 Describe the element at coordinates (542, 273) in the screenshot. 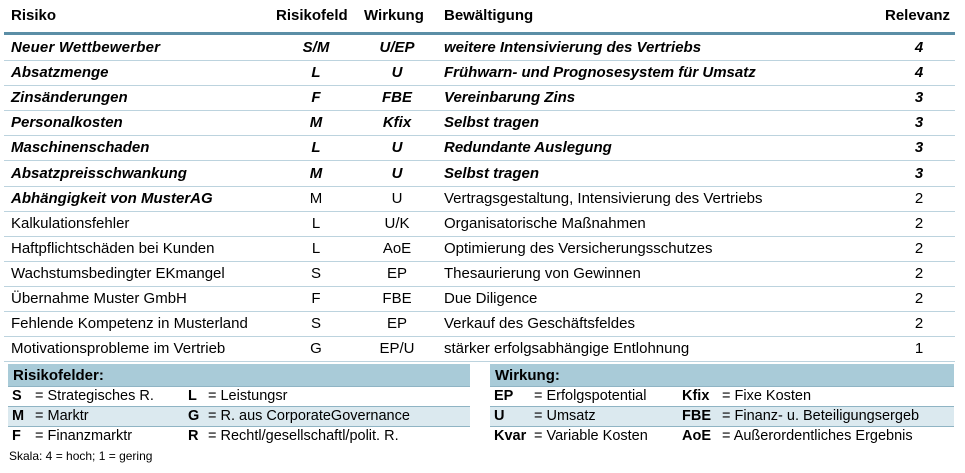

I see `cell-handling: Thesaurierung von Gewinnen` at that location.